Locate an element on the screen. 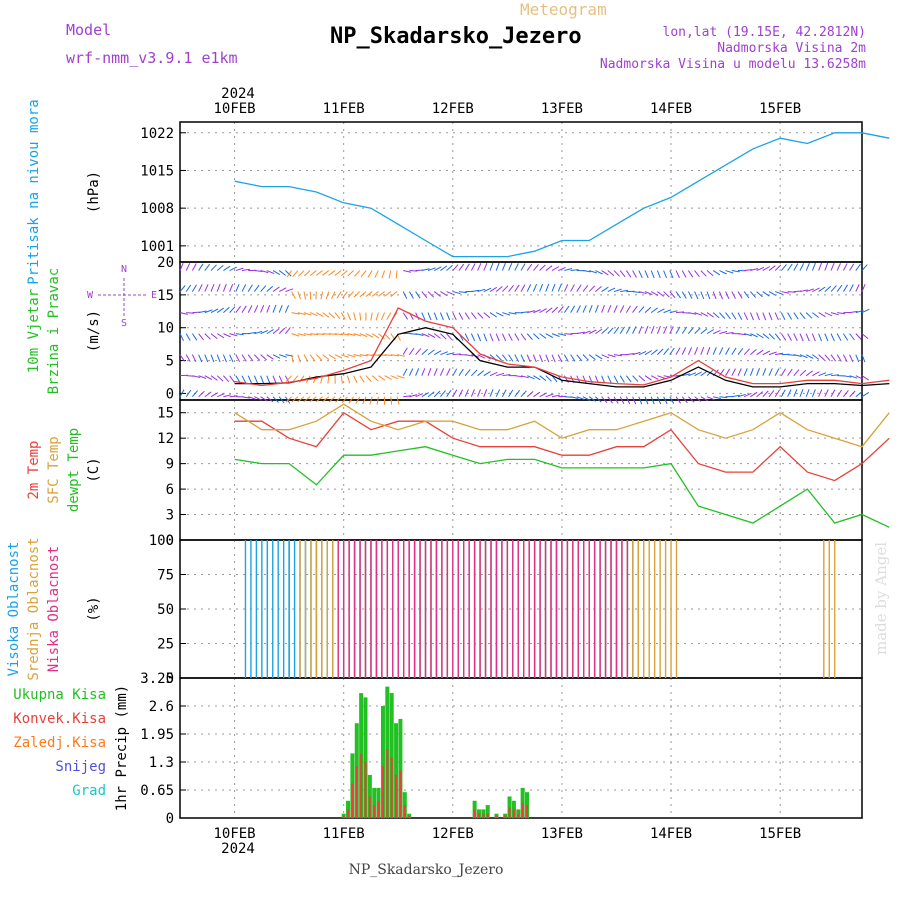 This screenshot has height=900, width=900. y-tick-label: 75 is located at coordinates (165, 576).